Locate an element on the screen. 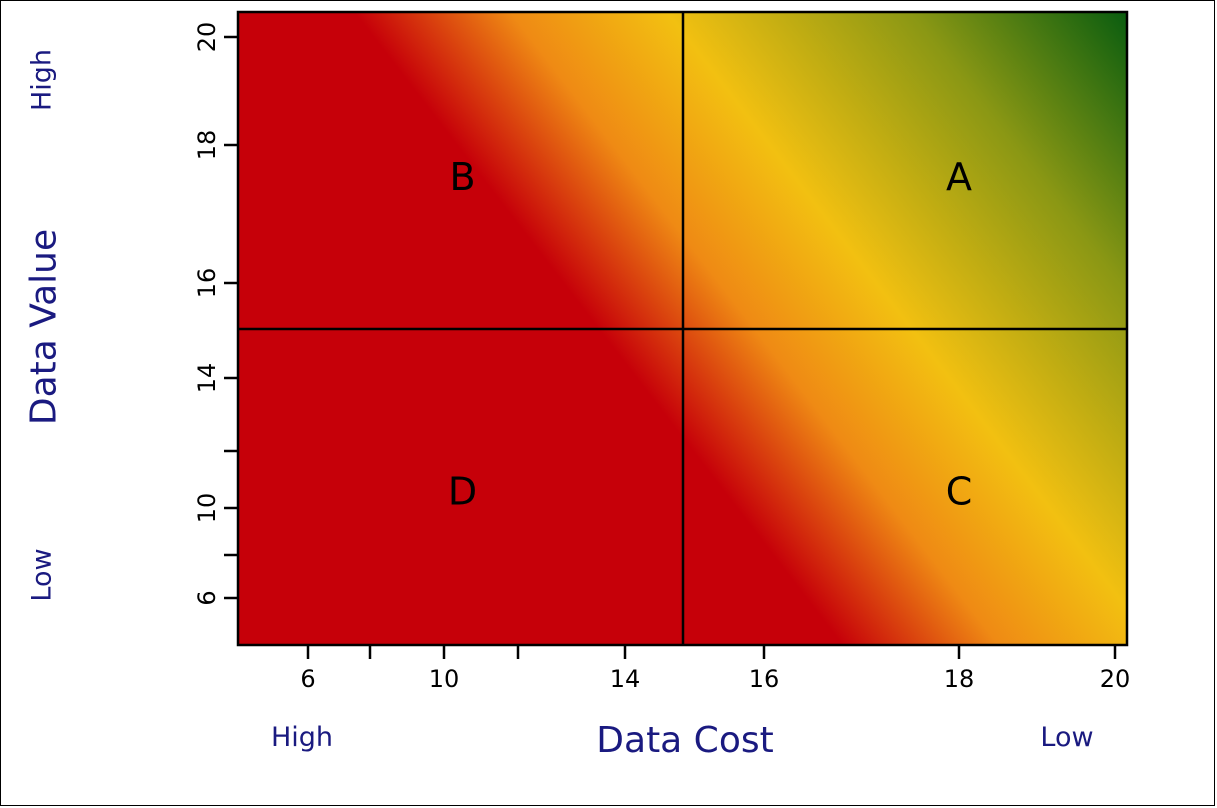  x-axis-high-label: High is located at coordinates (302, 737).